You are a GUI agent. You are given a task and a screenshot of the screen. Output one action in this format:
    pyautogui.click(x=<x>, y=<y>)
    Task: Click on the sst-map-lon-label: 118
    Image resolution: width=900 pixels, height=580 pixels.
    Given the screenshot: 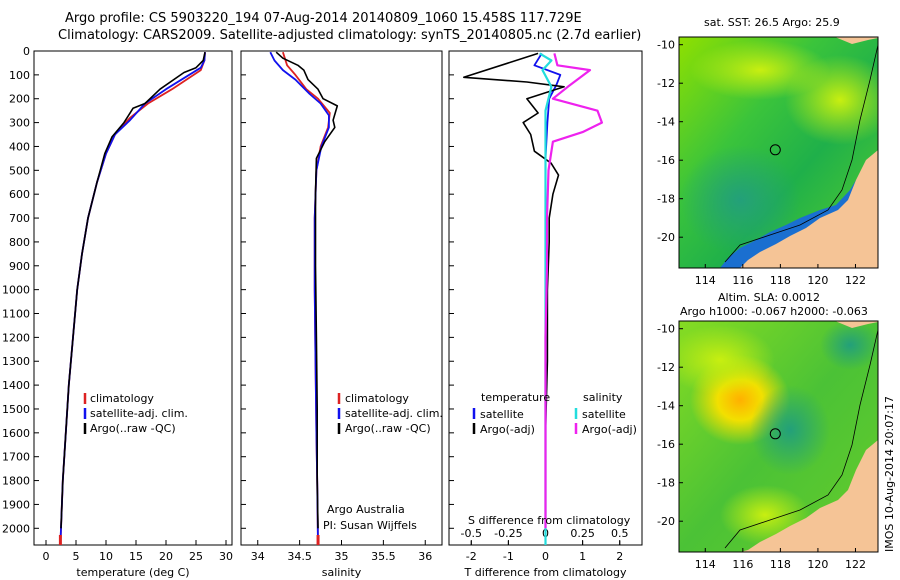 What is the action you would take?
    pyautogui.click(x=780, y=280)
    